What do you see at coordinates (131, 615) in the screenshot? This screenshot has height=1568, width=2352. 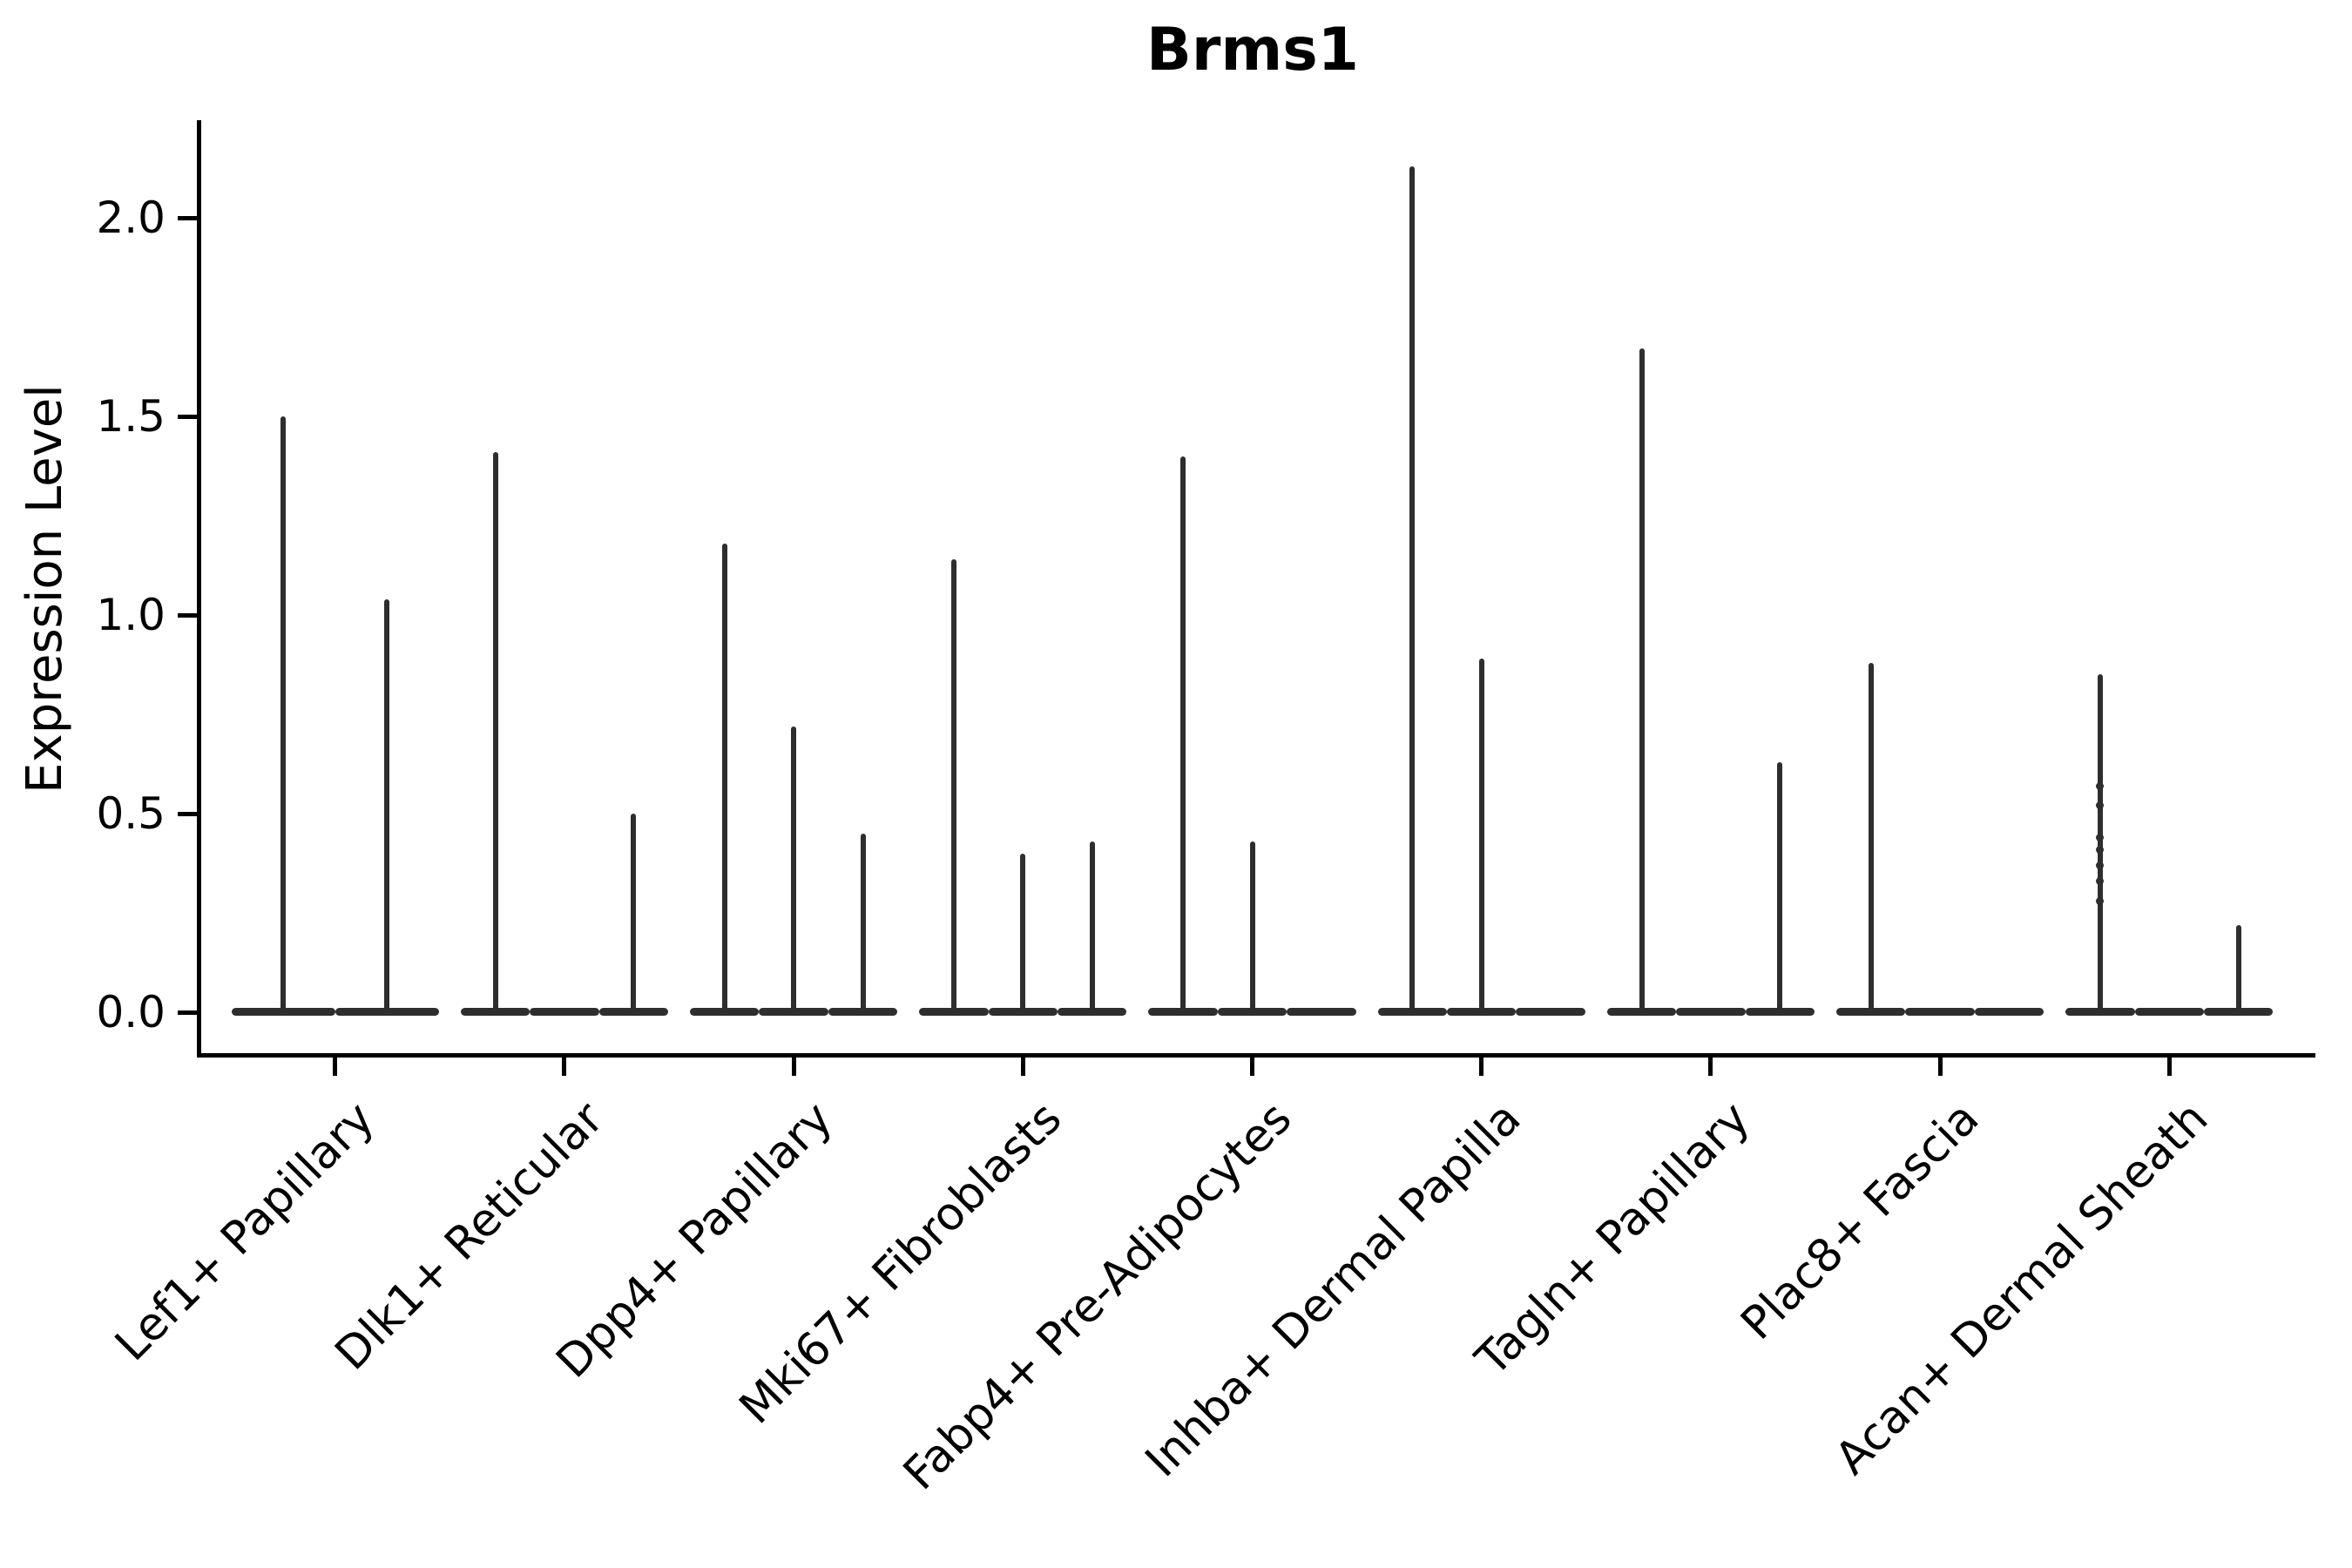 I see `y-tick-label: 1.0` at bounding box center [131, 615].